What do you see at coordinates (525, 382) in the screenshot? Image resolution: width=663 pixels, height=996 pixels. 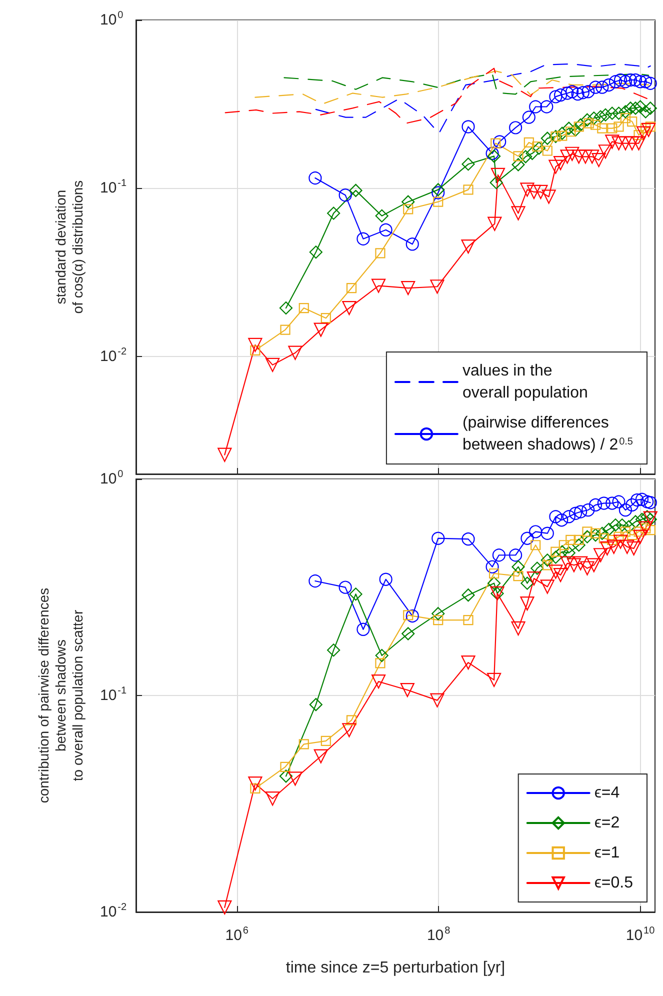 I see `legend-label: values in the overall population` at bounding box center [525, 382].